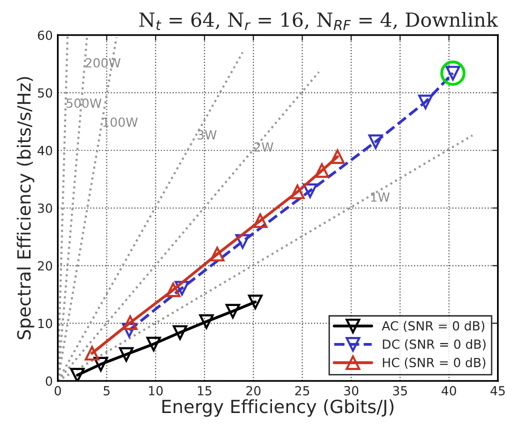  I want to click on legend-label: DC (SNR = 0 dB), so click(434, 344).